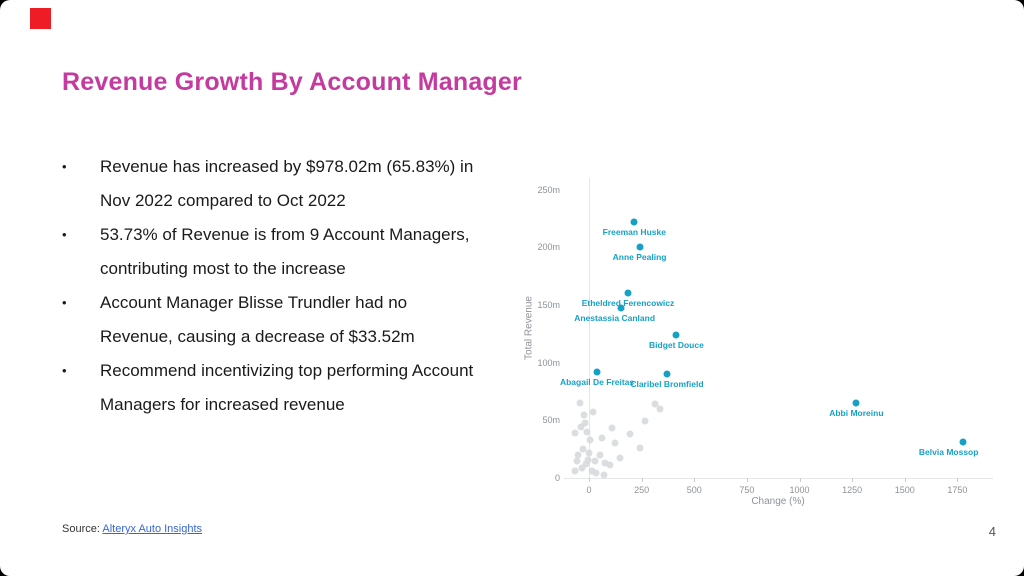  Describe the element at coordinates (667, 384) in the screenshot. I see `scatter-point-label: Claribel Bromfield` at that location.